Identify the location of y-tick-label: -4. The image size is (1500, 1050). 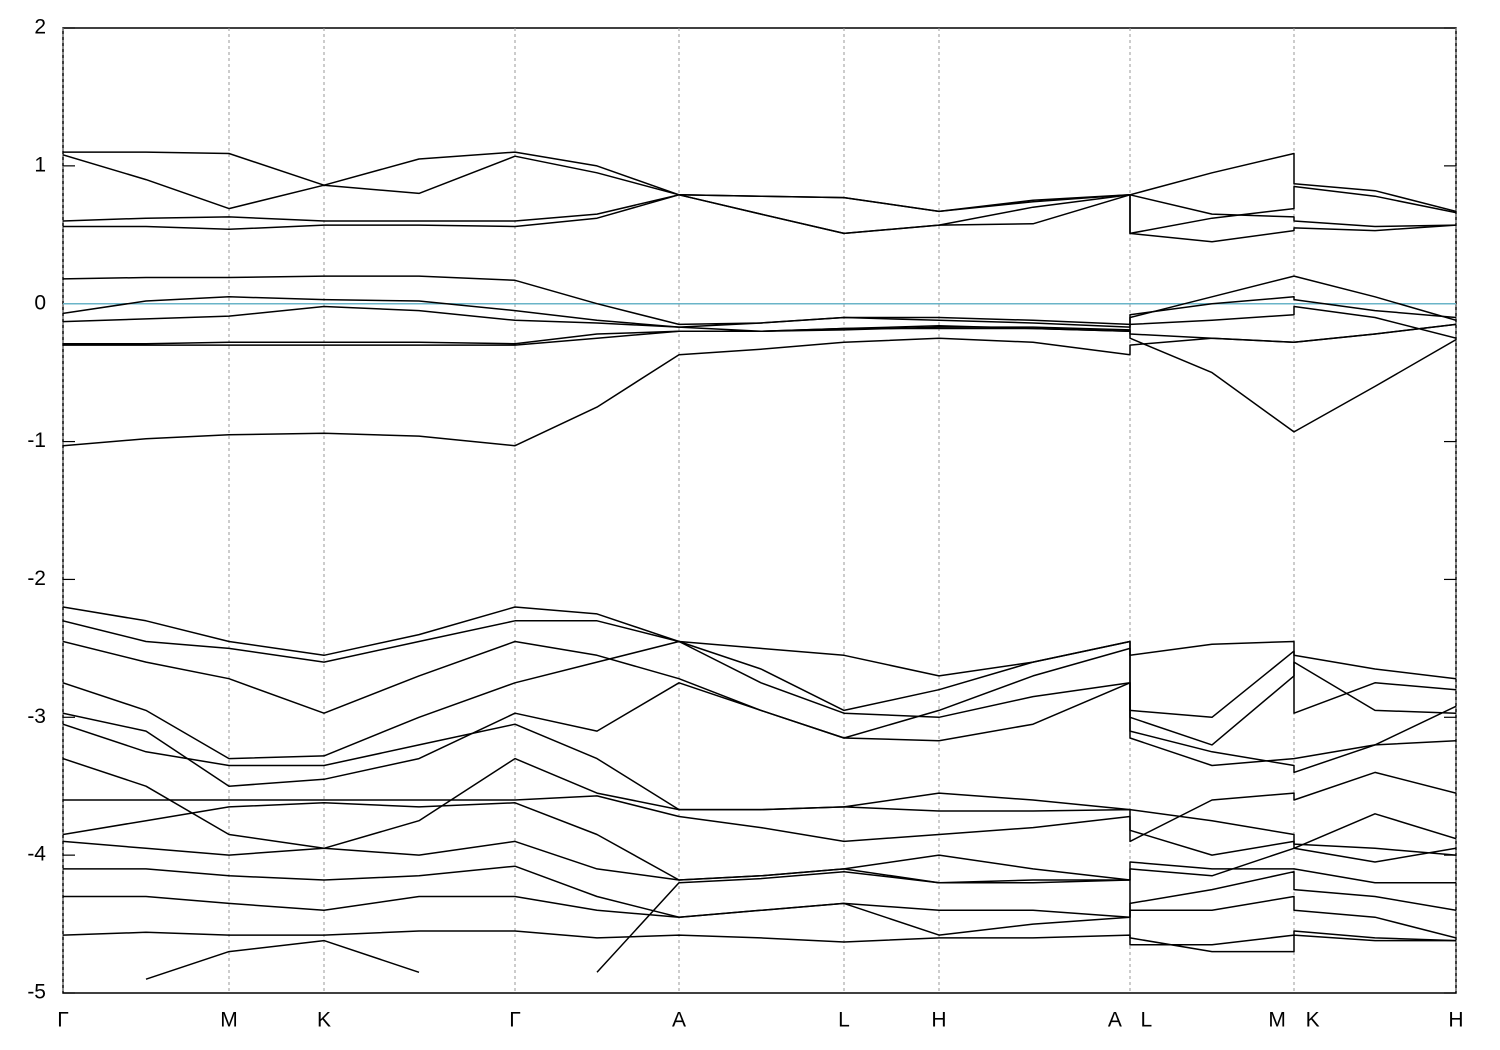
(36, 854).